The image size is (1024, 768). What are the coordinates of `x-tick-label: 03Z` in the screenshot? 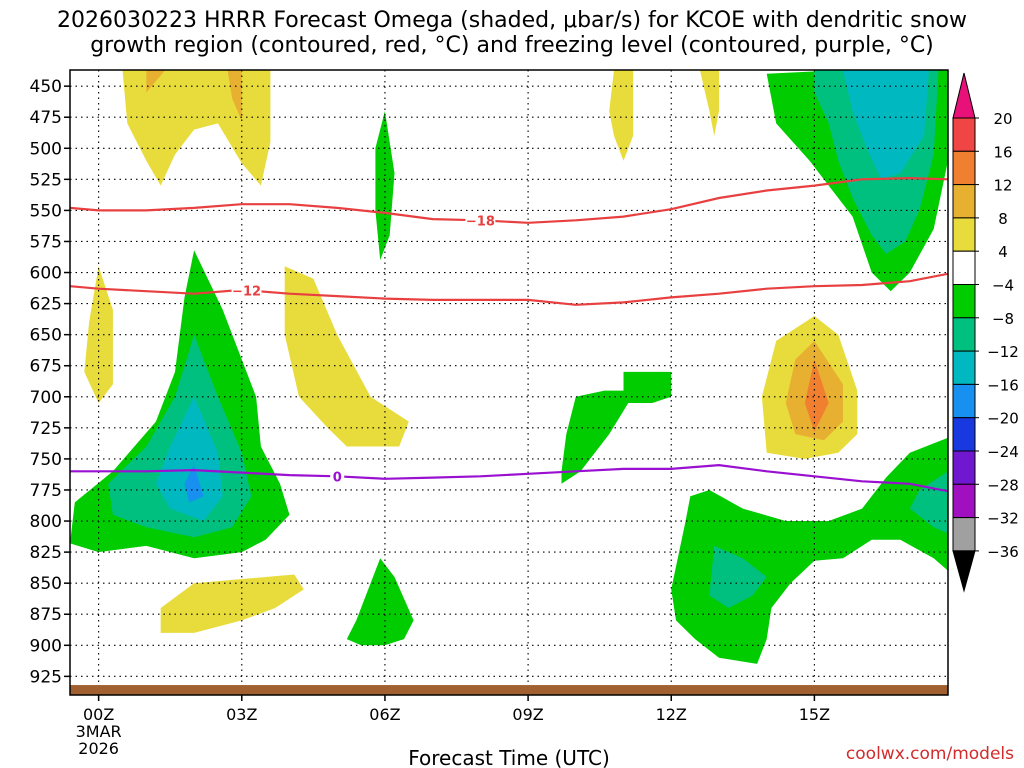 It's located at (241, 714).